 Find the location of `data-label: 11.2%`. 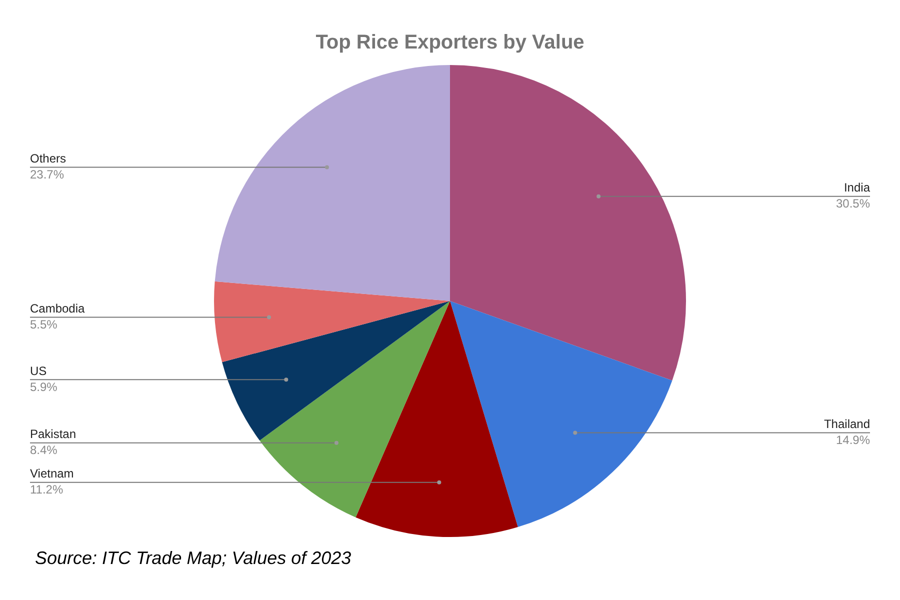

data-label: 11.2% is located at coordinates (47, 489).